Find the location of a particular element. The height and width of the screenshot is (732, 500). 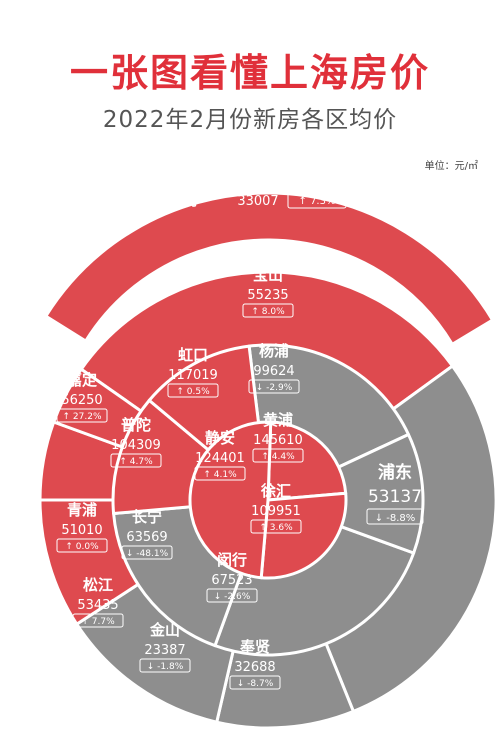

change-box-黄浦 is located at coordinates (278, 455).